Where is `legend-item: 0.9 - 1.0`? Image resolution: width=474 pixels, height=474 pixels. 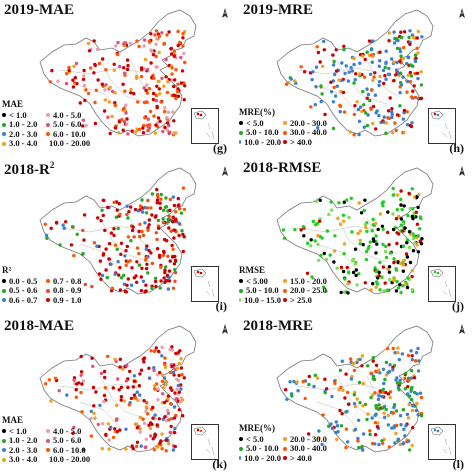
legend-item: 0.9 - 1.0 is located at coordinates (68, 300).